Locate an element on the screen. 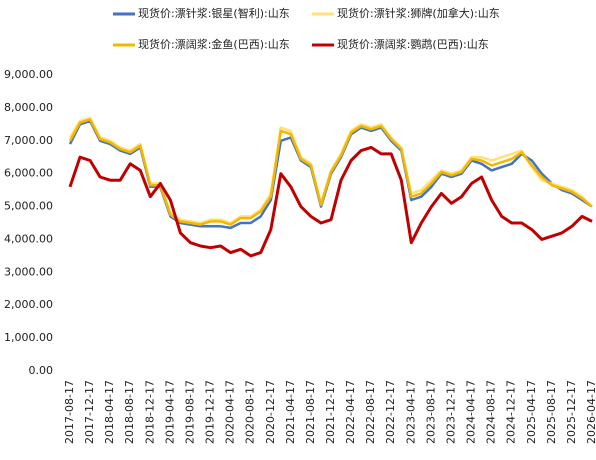  legend-label: 现货价:漂阔浆:金鱼(巴西):山东 is located at coordinates (214, 44).